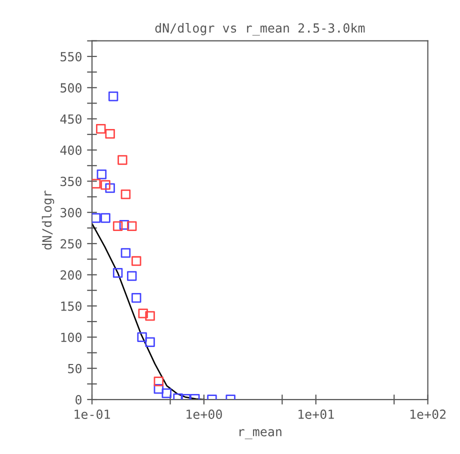  I want to click on y-axis-title: dN/dlogr, so click(48, 220).